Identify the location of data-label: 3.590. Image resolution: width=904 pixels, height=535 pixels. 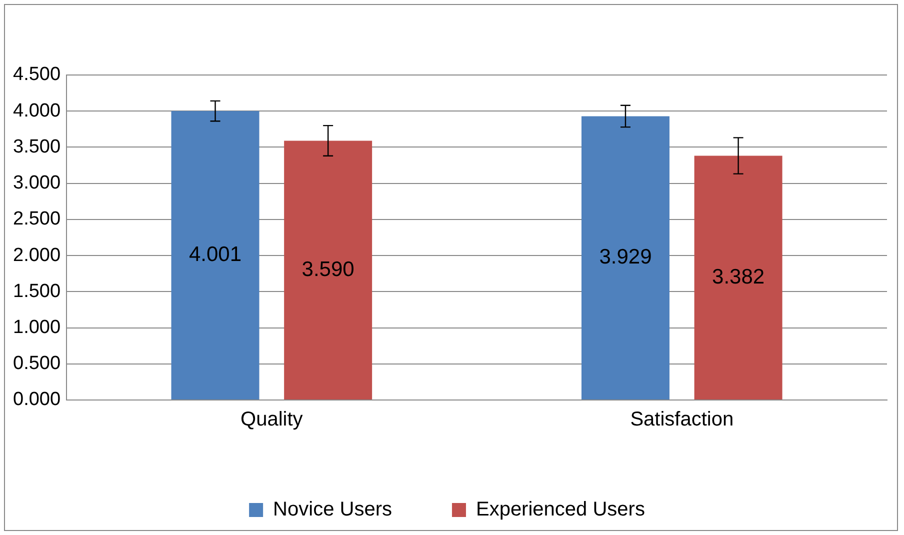
(328, 269).